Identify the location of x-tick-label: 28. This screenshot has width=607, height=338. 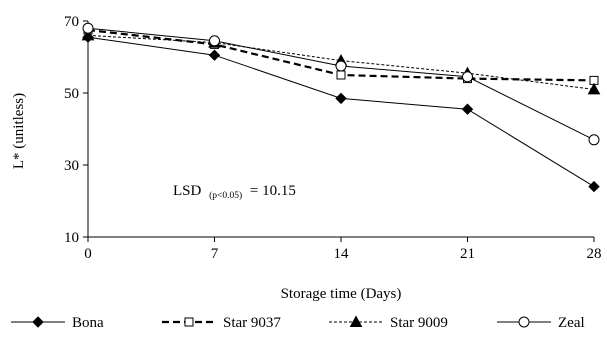
(594, 254).